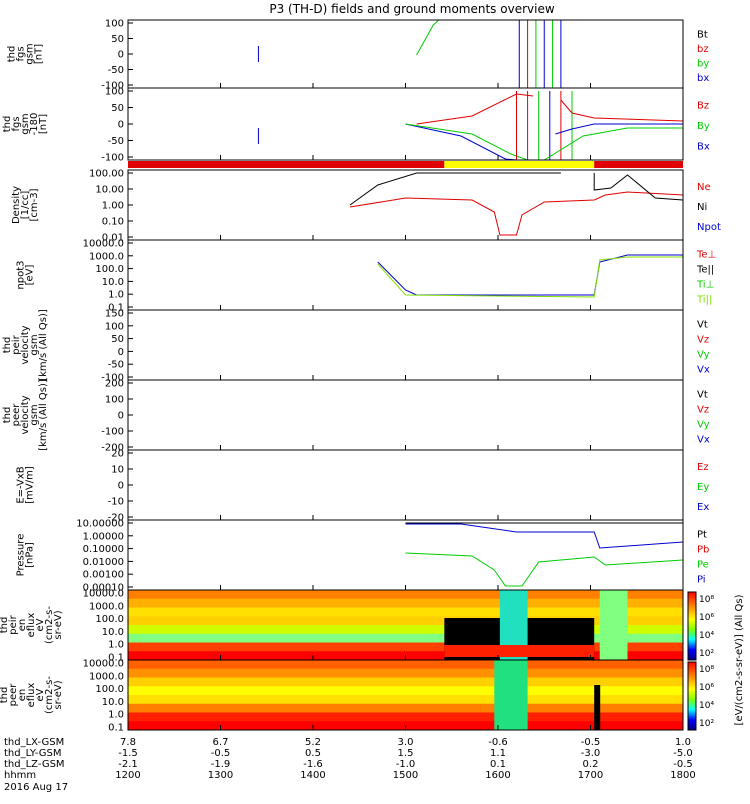  Describe the element at coordinates (109, 689) in the screenshot. I see `panel-10-ytick: 100.0` at that location.